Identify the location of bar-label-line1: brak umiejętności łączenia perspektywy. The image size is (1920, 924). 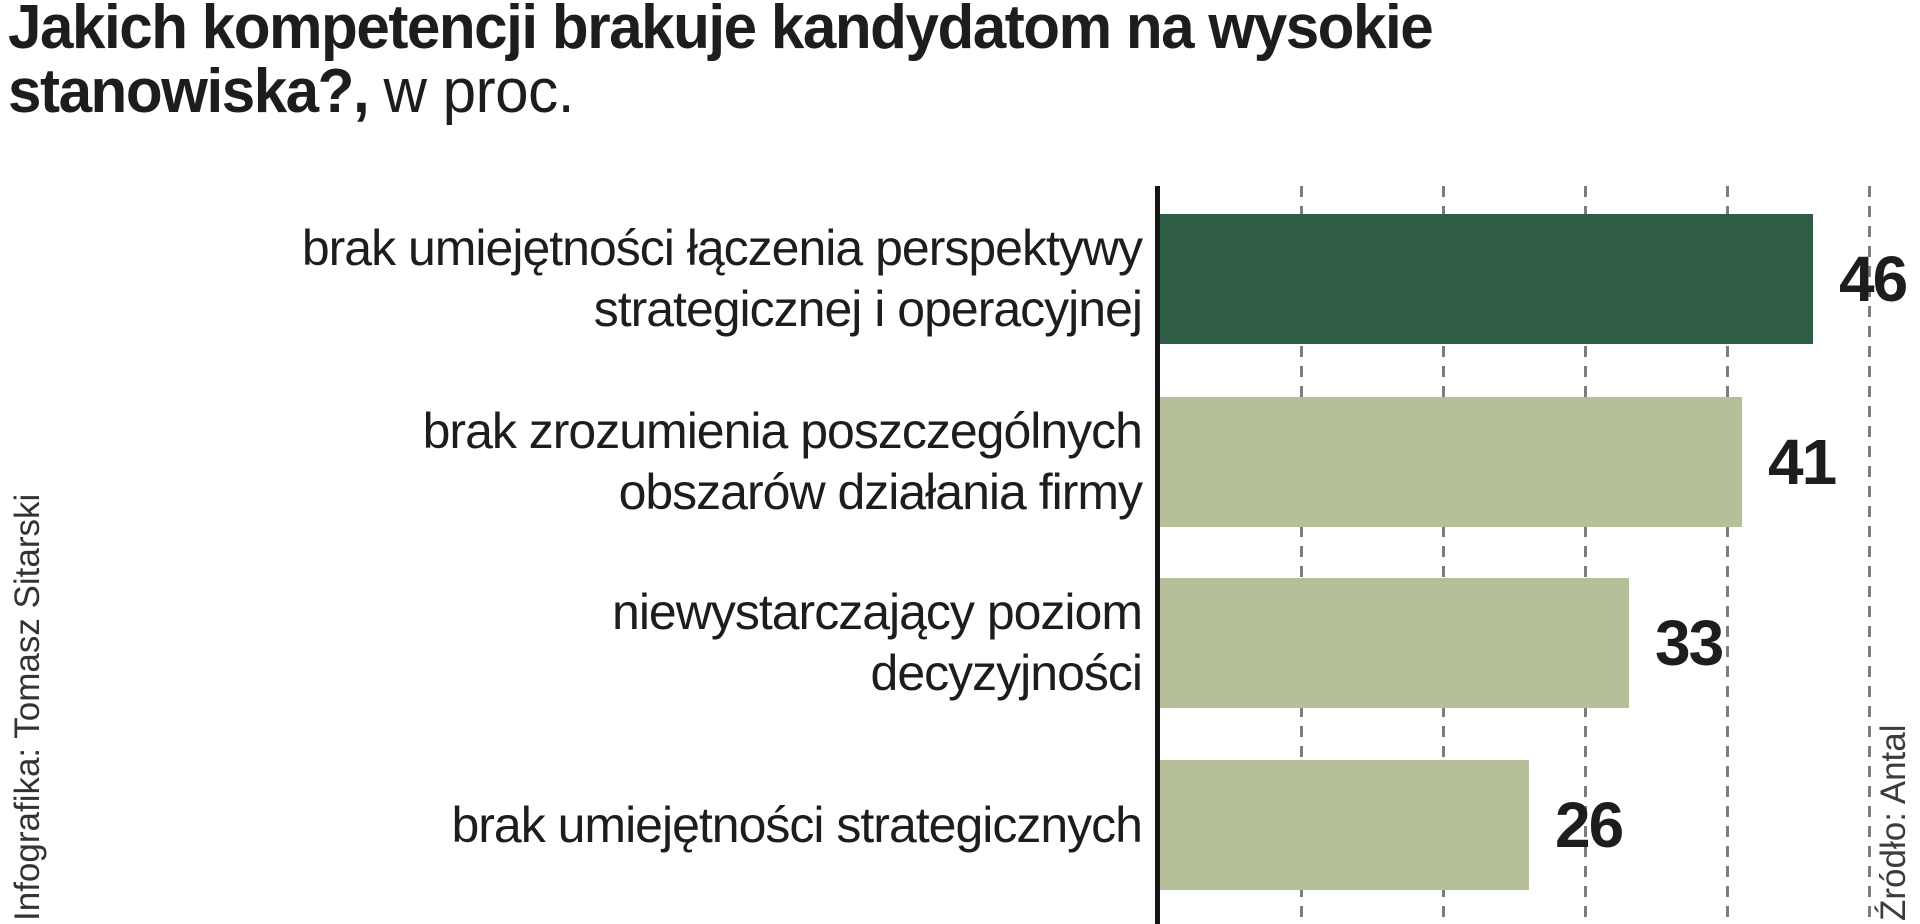
(722, 248).